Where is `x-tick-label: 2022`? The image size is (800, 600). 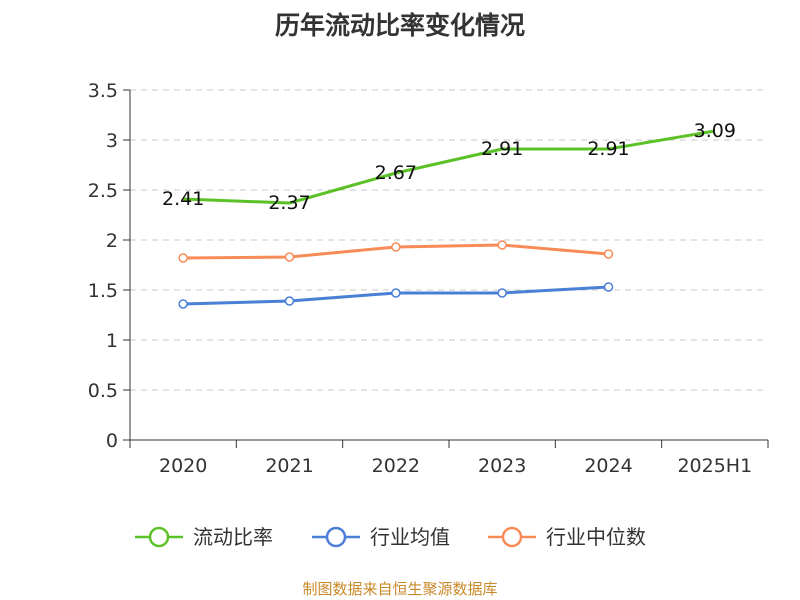 x-tick-label: 2022 is located at coordinates (396, 466).